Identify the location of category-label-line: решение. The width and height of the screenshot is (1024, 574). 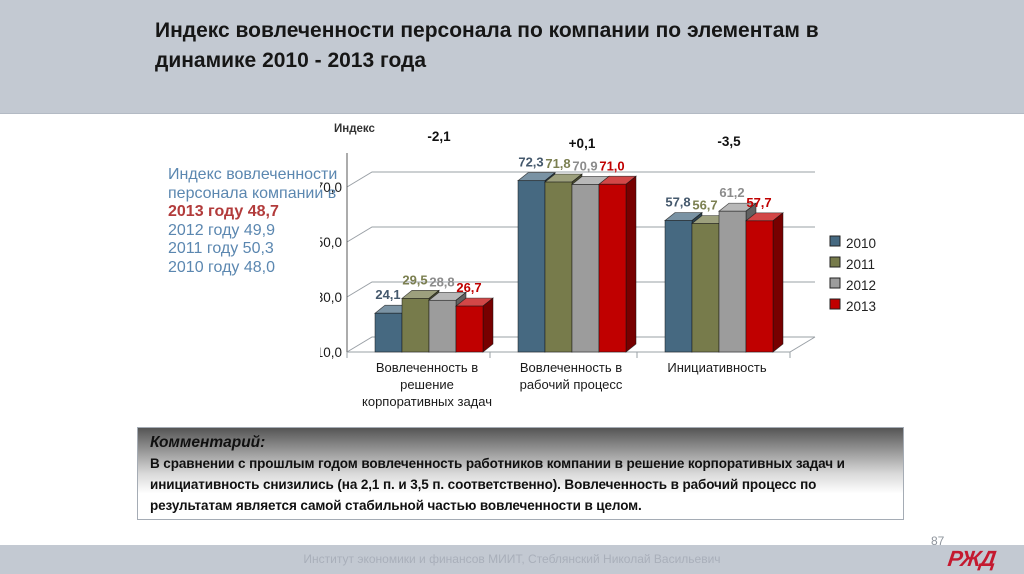
(427, 384).